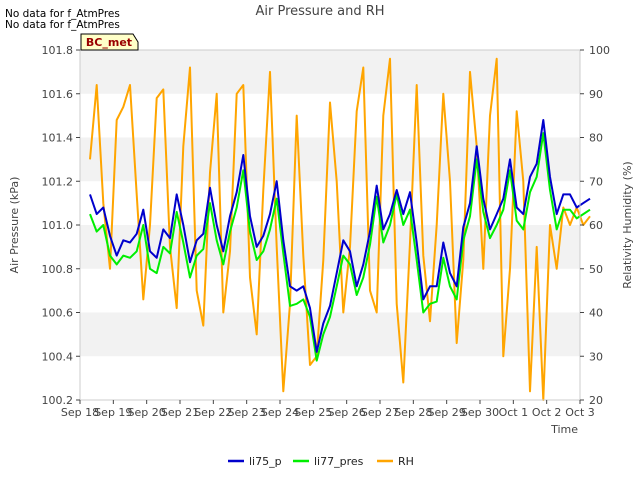  Describe the element at coordinates (406, 461) in the screenshot. I see `legend-label-RH: RH` at that location.